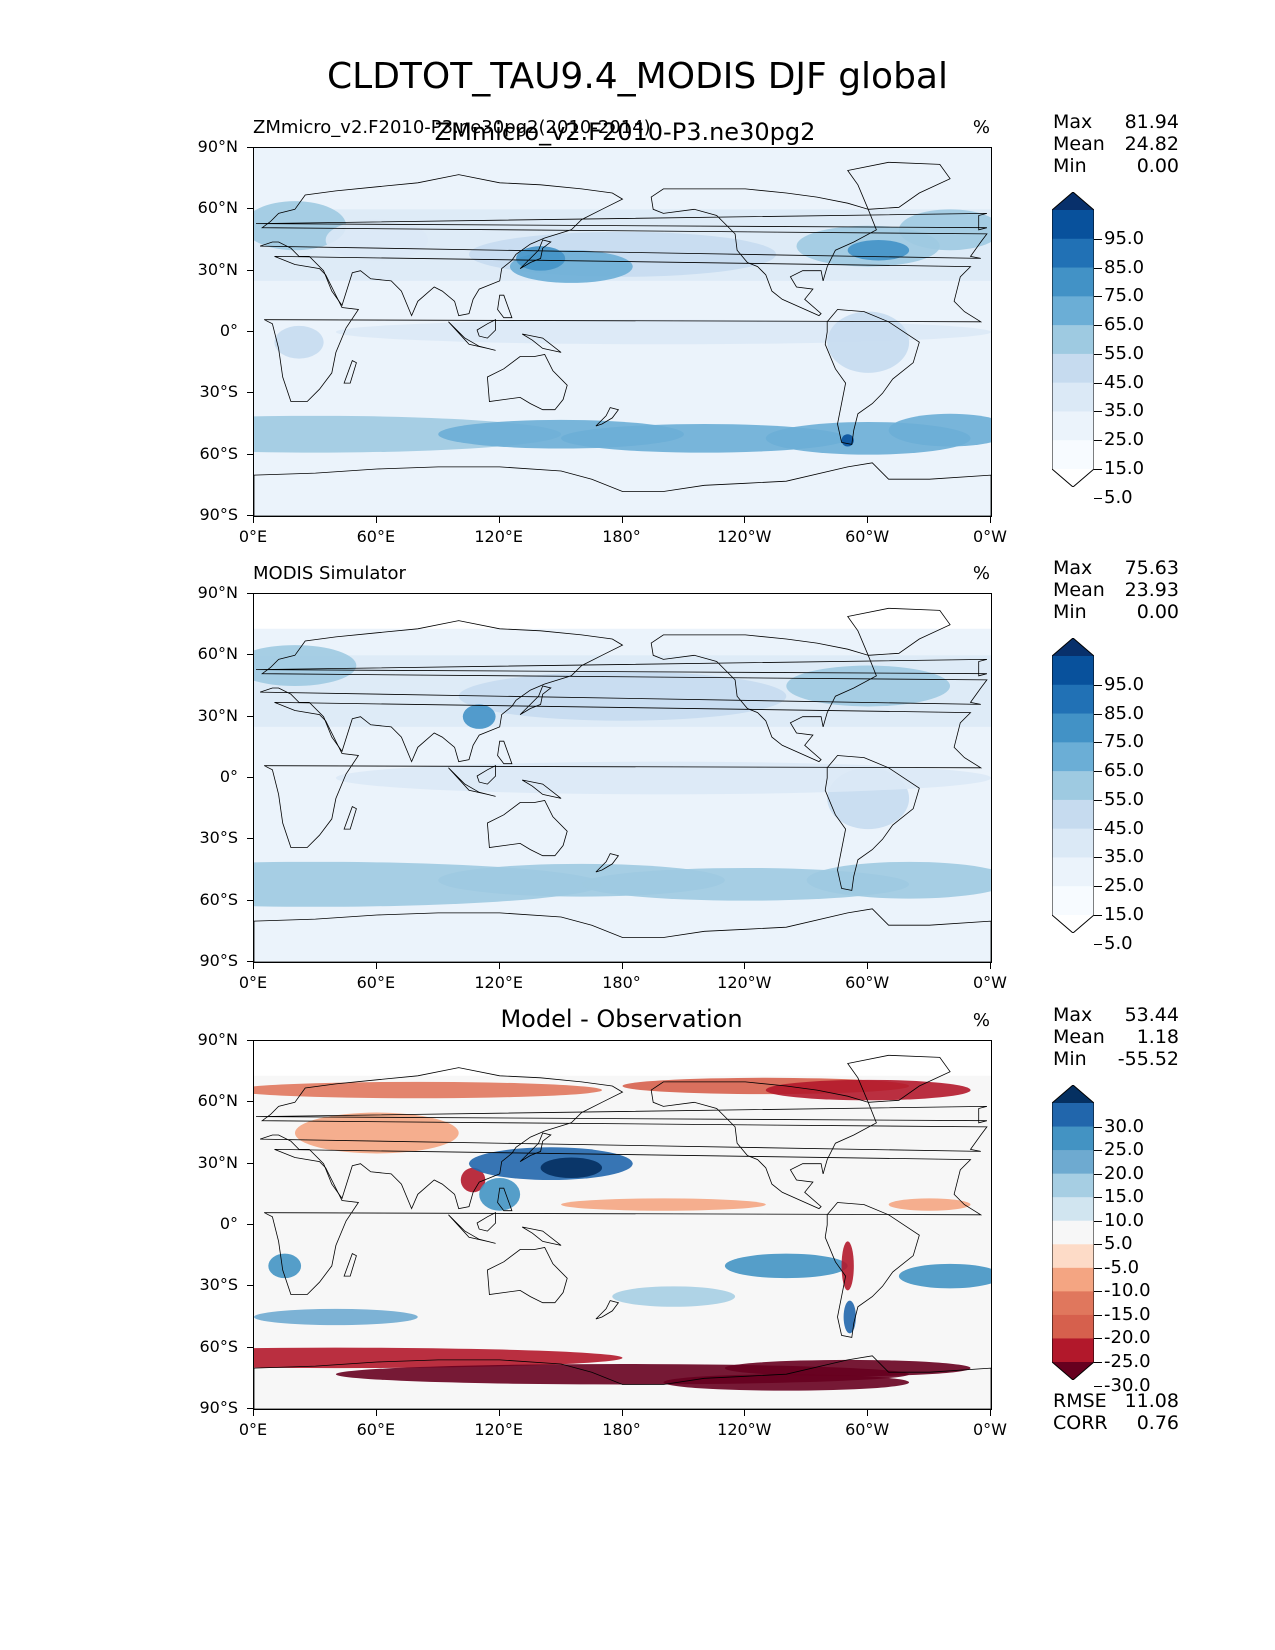 The height and width of the screenshot is (1650, 1275). I want to click on map-svg, so click(622, 1225).